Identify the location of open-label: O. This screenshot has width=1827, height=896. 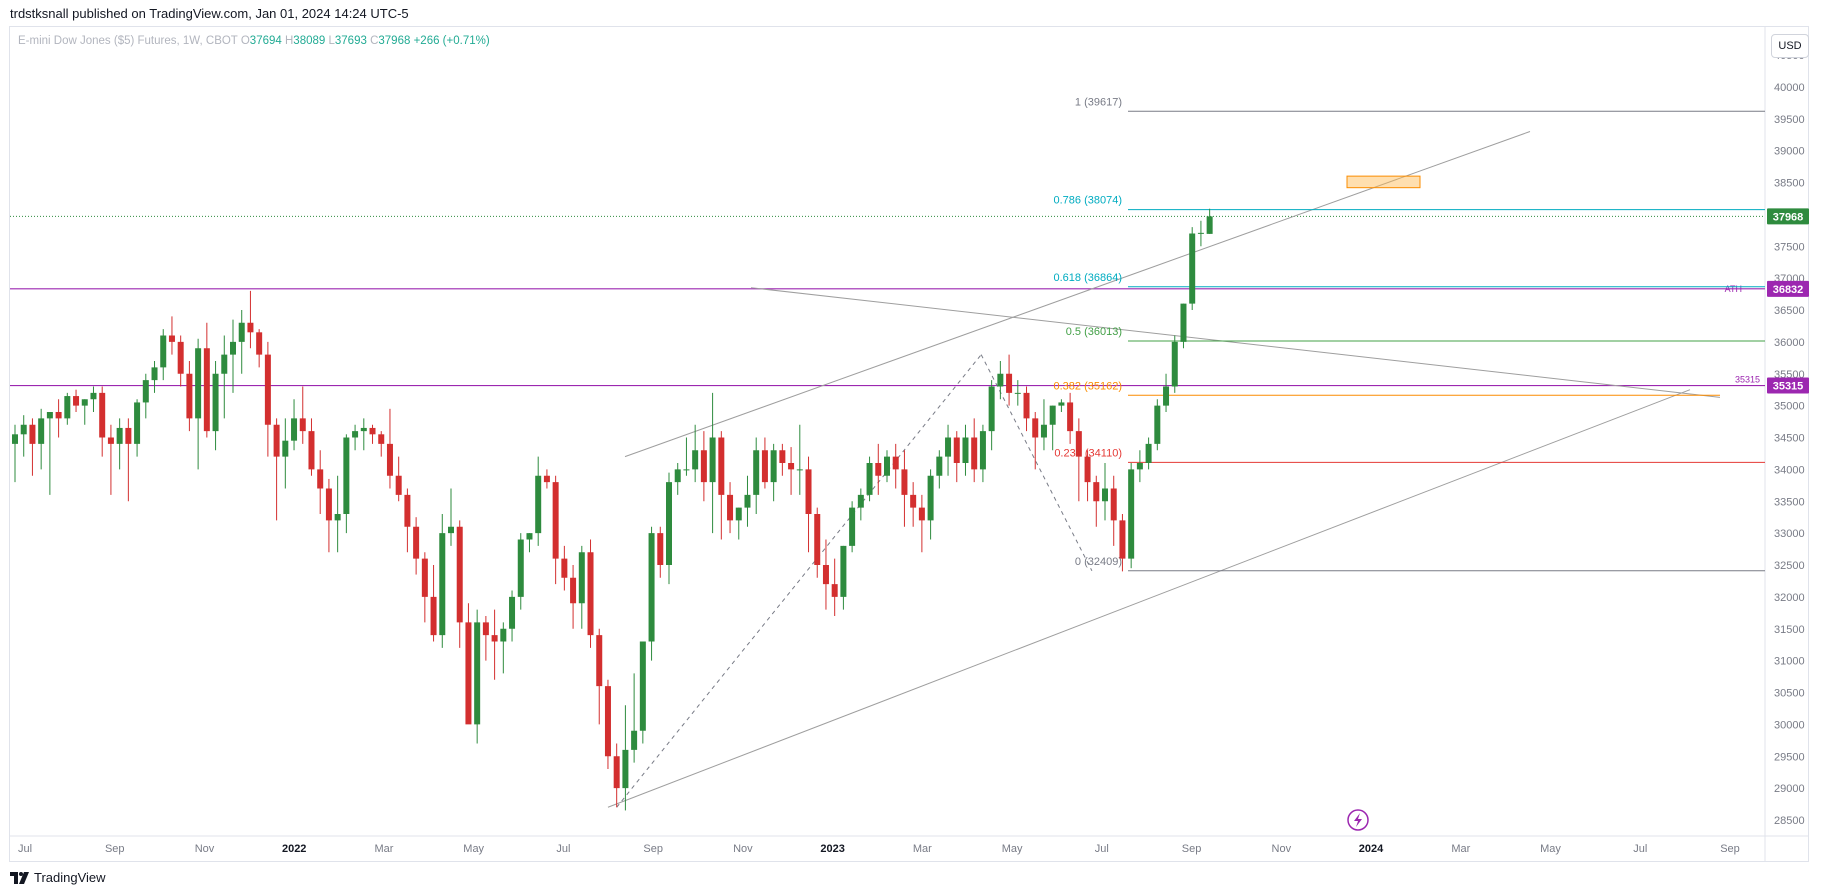
(245, 41).